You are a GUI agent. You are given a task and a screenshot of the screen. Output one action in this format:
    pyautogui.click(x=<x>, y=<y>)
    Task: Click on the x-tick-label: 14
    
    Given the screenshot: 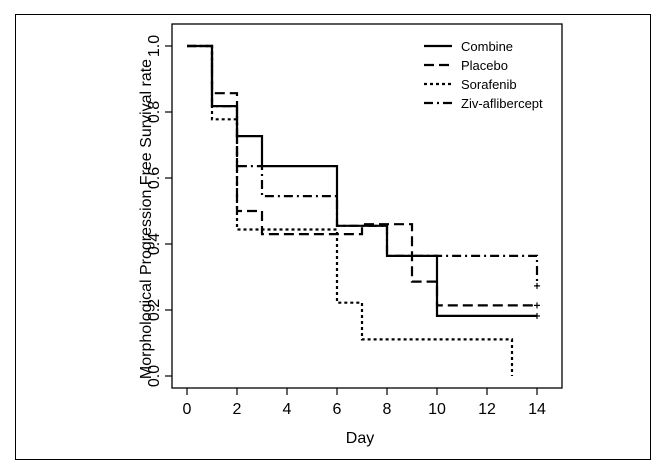 What is the action you would take?
    pyautogui.click(x=537, y=409)
    